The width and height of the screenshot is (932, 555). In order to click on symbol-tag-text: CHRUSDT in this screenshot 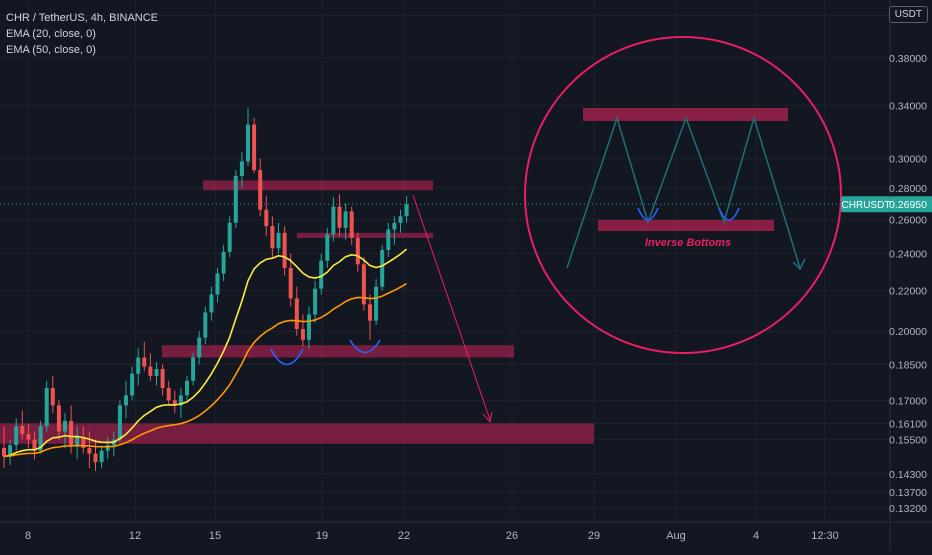, I will do `click(866, 205)`.